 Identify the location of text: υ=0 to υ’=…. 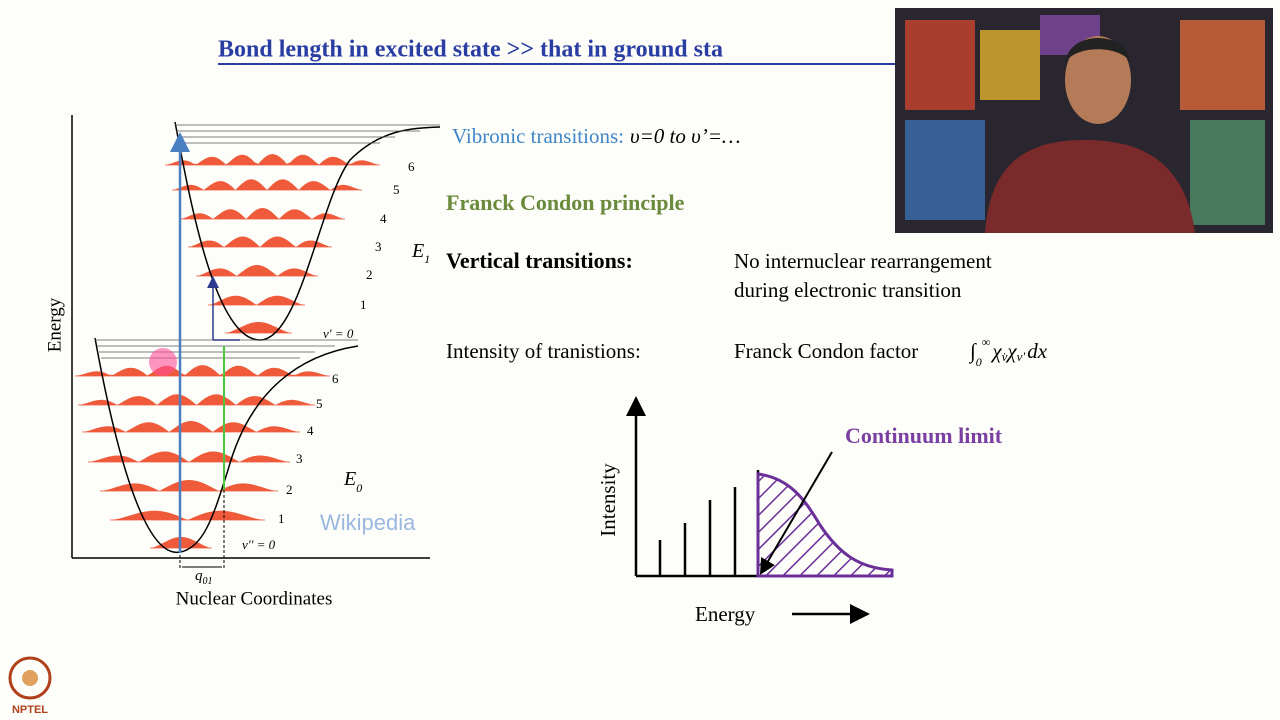
(685, 136).